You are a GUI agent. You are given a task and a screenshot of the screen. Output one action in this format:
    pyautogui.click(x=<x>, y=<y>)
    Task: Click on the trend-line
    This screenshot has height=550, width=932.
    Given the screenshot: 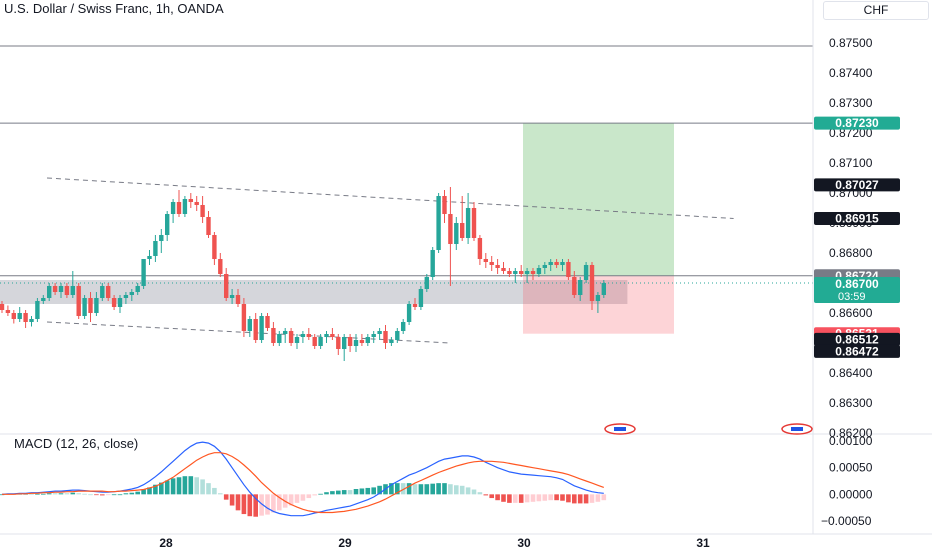 What is the action you would take?
    pyautogui.click(x=390, y=198)
    